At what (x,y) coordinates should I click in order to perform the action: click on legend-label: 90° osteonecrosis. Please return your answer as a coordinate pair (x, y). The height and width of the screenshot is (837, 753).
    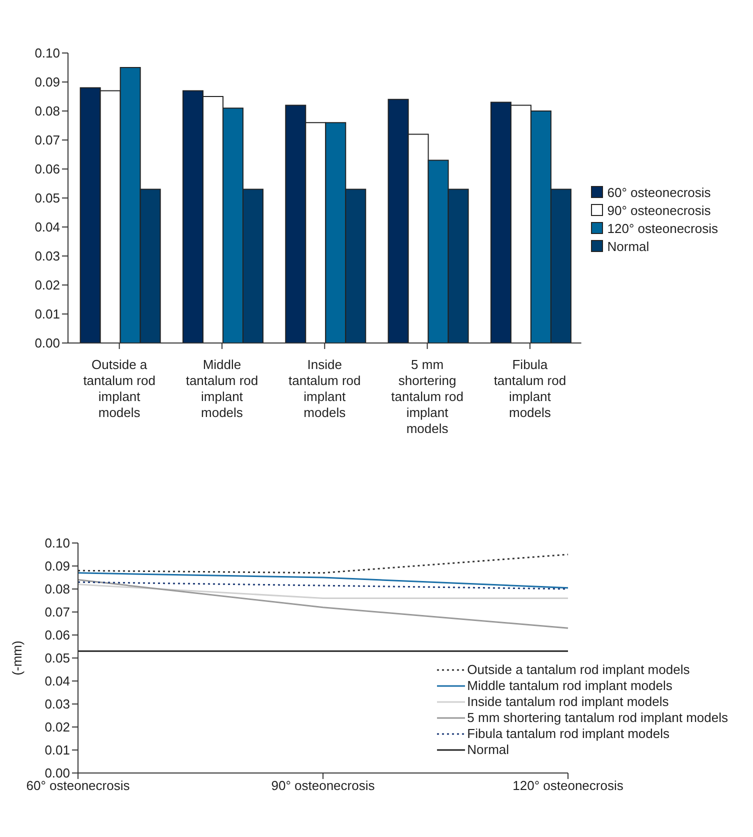
    Looking at the image, I should click on (659, 210).